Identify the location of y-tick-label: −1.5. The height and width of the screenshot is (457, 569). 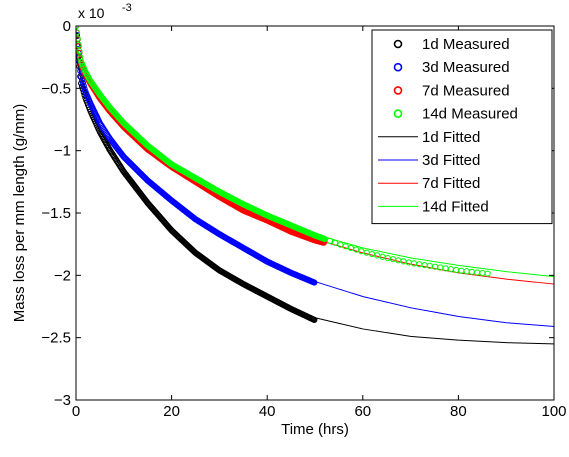
(56, 213).